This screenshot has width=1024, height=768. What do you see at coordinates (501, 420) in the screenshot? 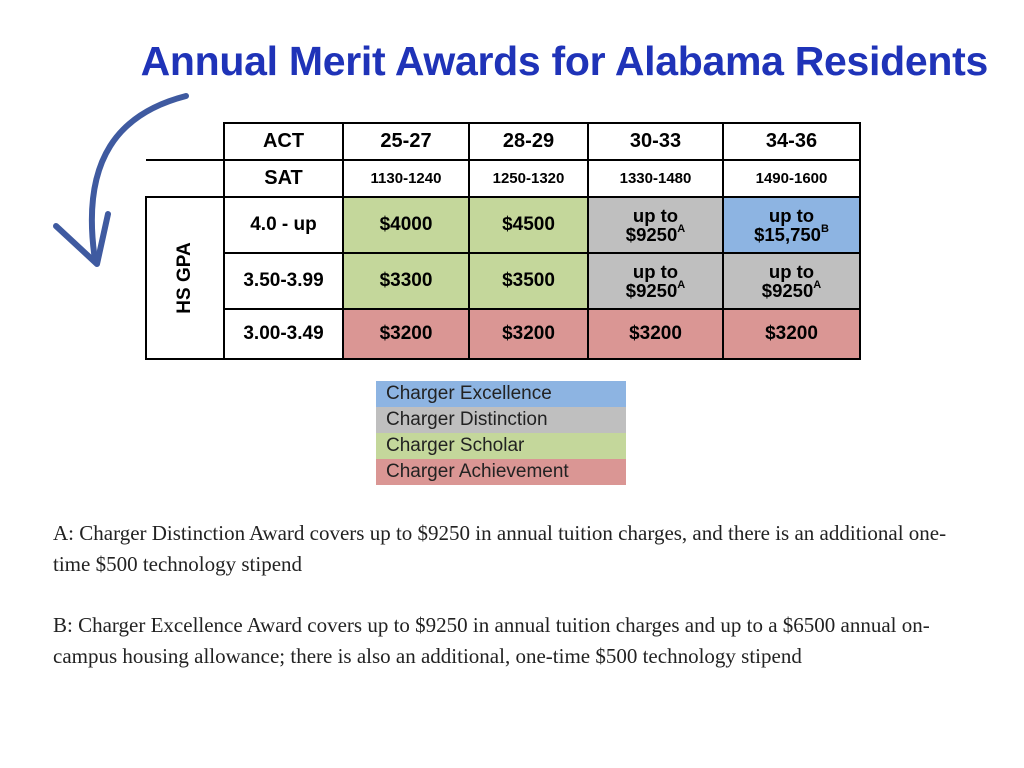
I see `legend-distinction: Charger Distinction` at bounding box center [501, 420].